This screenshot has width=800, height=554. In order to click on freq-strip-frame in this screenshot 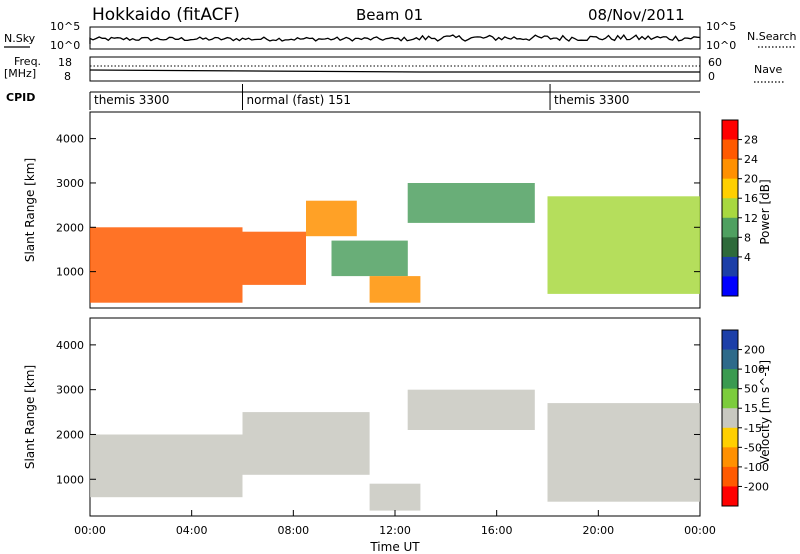, I will do `click(395, 69)`.